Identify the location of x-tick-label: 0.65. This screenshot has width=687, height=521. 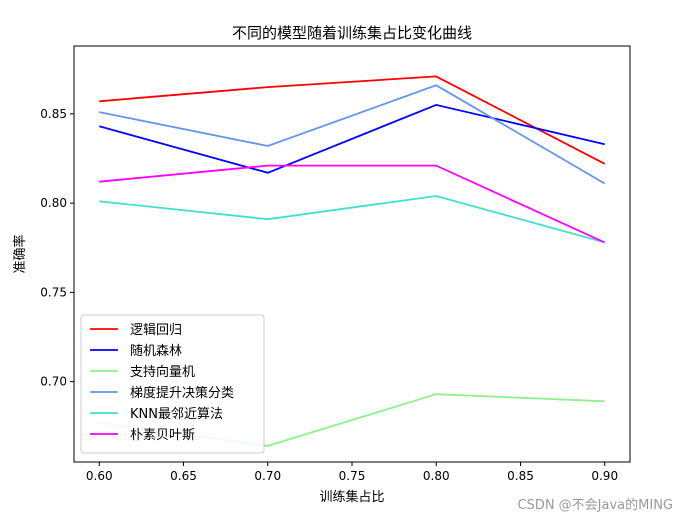
(183, 476).